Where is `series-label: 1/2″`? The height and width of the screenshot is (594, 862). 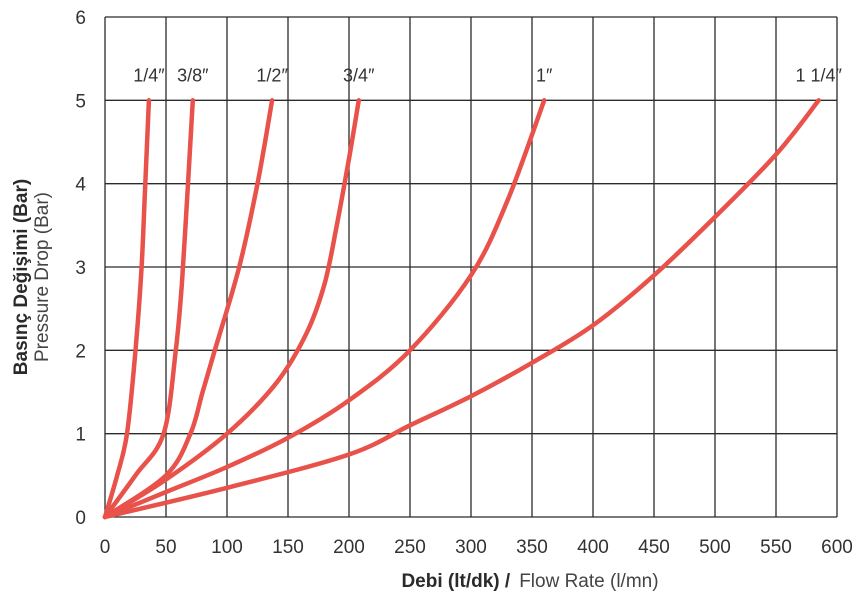 series-label: 1/2″ is located at coordinates (272, 75).